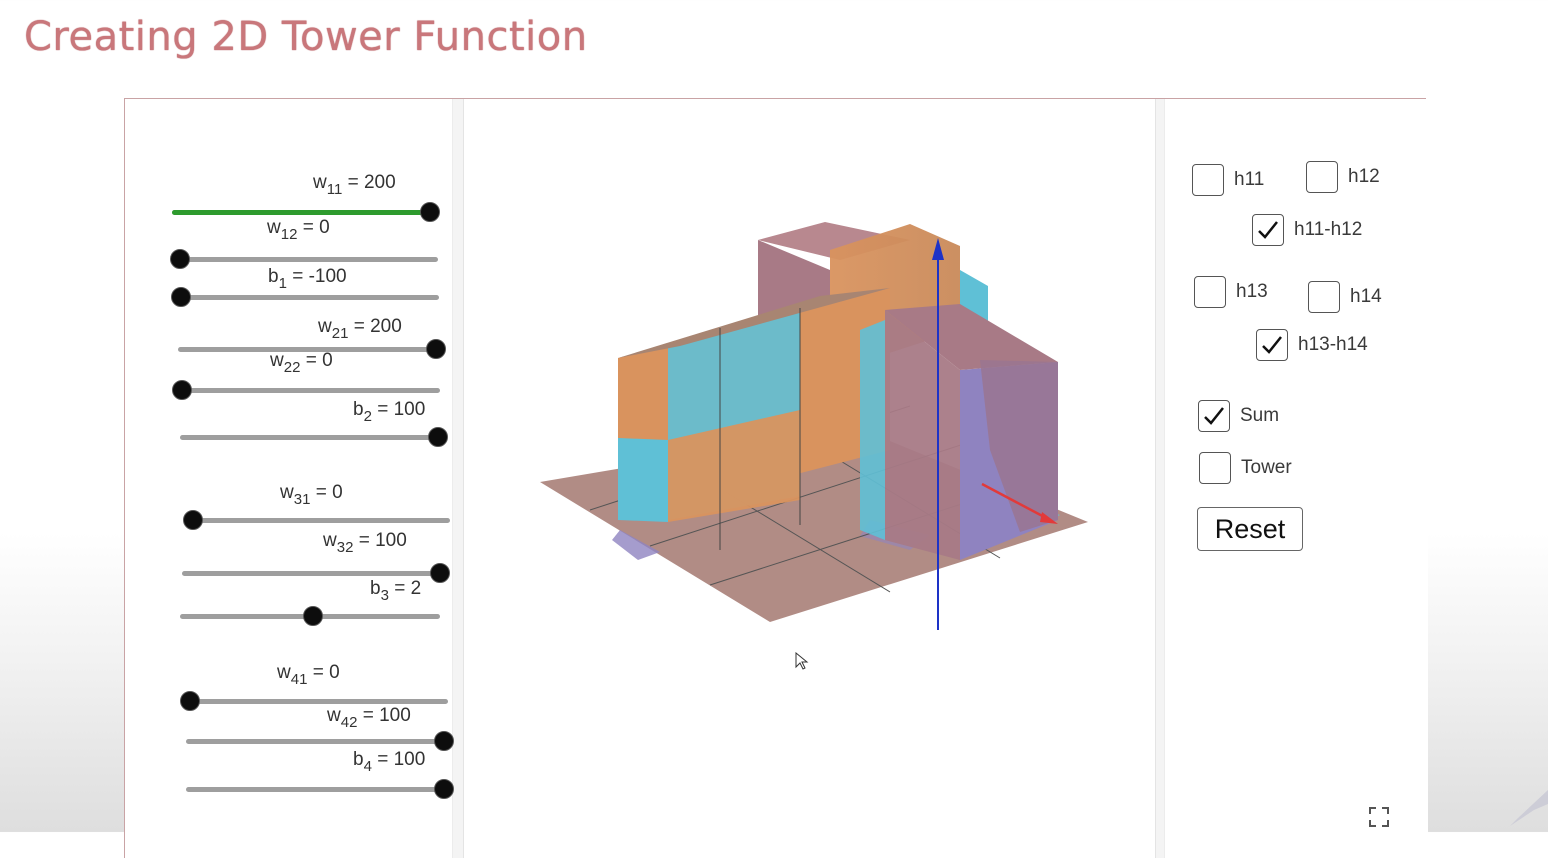  Describe the element at coordinates (367, 416) in the screenshot. I see `slider-subscript: 2` at that location.